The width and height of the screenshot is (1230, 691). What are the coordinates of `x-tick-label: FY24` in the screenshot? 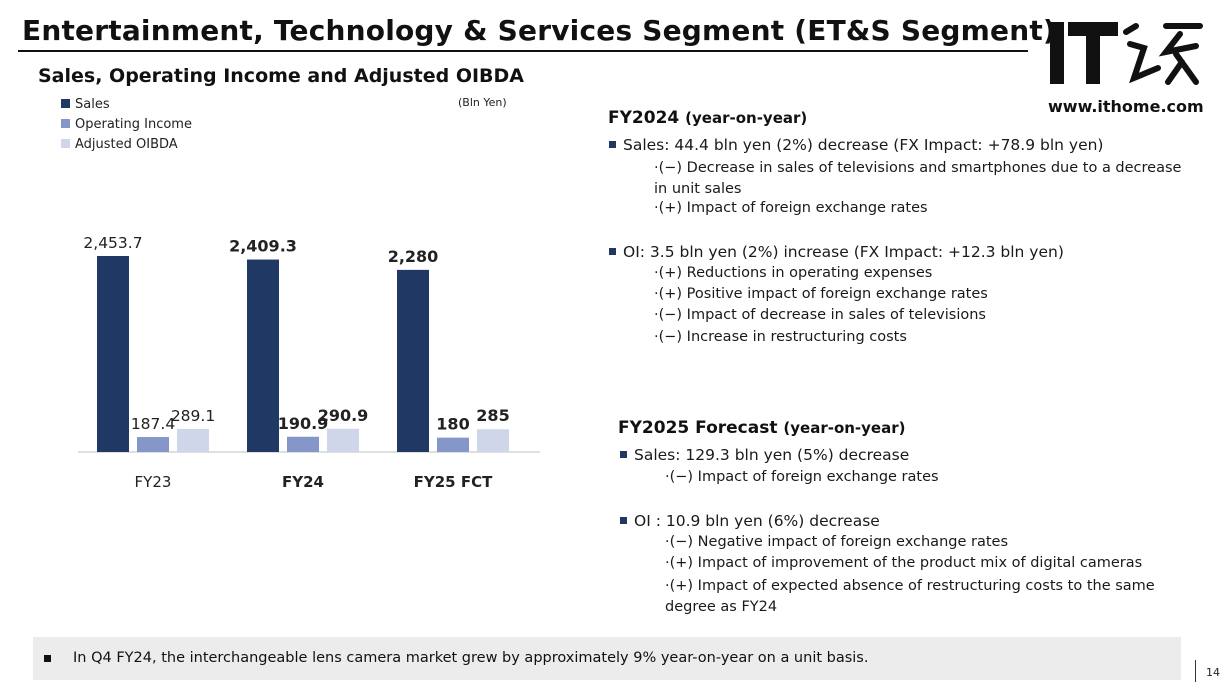 It's located at (303, 482).